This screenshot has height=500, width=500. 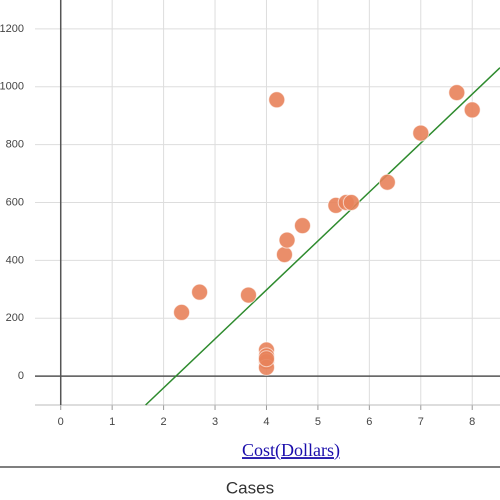 I want to click on y-tick-label: 800, so click(x=15, y=145).